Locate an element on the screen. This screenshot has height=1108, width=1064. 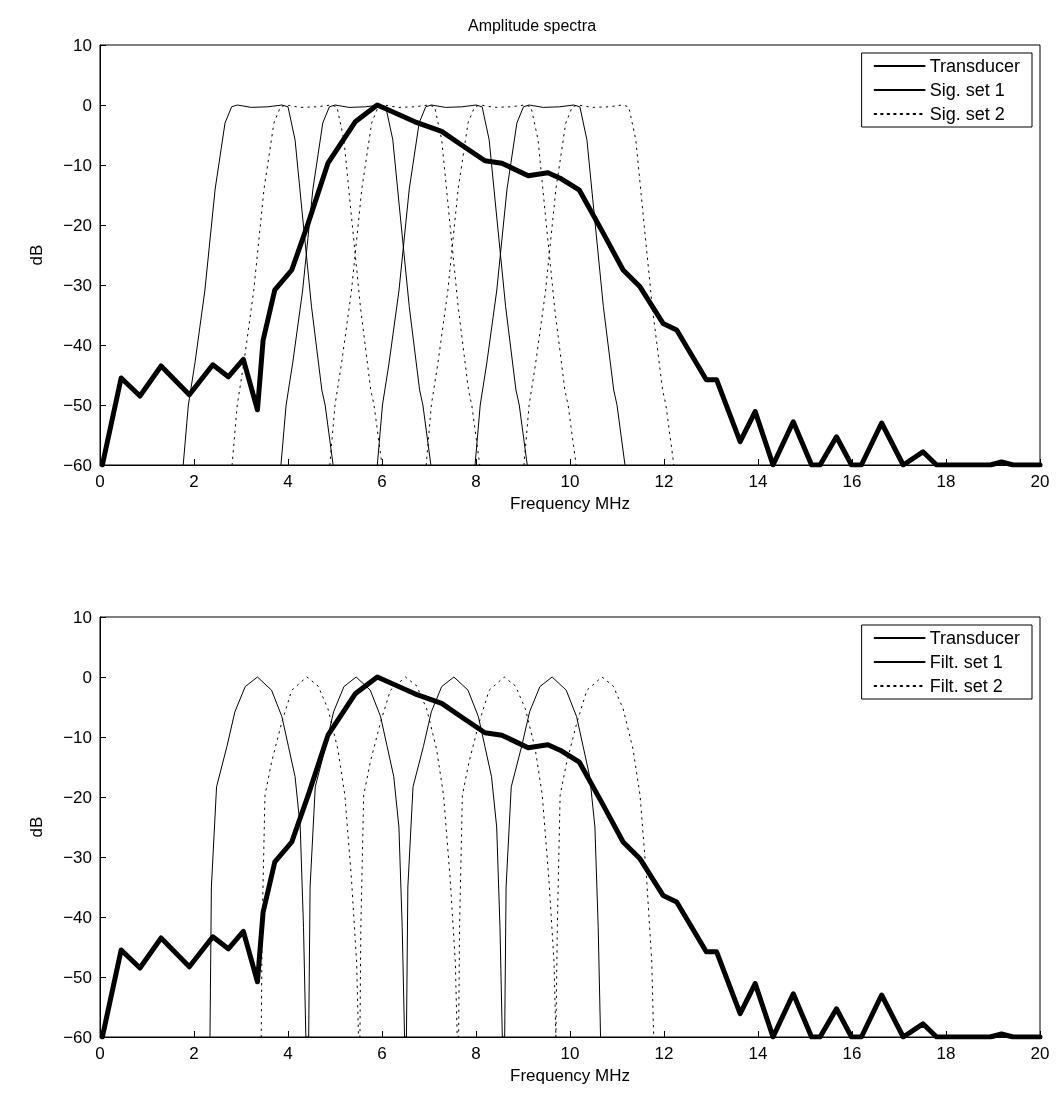
legend-label: Filt. set 1 is located at coordinates (966, 662).